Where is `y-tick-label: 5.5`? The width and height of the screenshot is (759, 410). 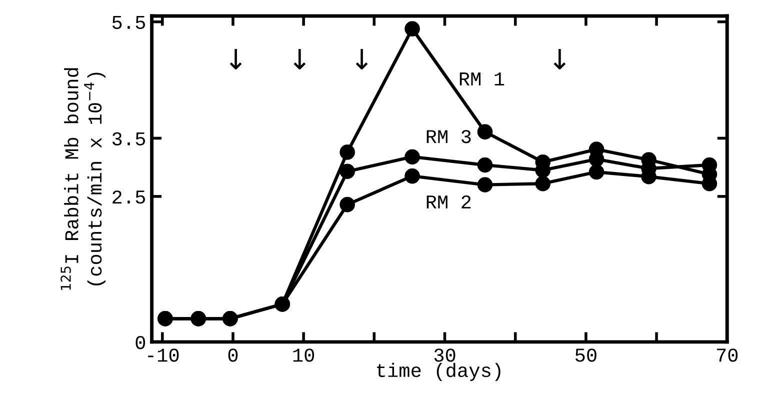
y-tick-label: 5.5 is located at coordinates (129, 23).